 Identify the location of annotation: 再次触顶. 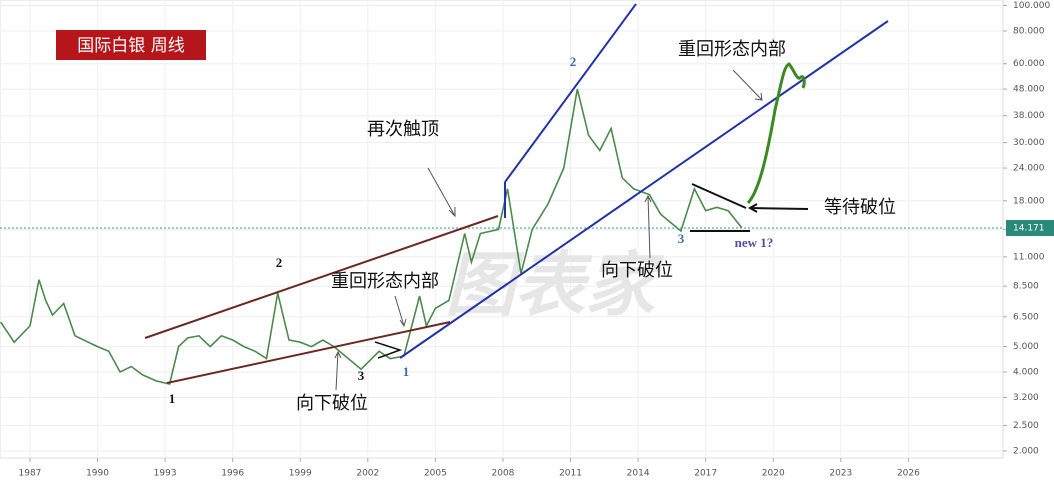
(403, 129).